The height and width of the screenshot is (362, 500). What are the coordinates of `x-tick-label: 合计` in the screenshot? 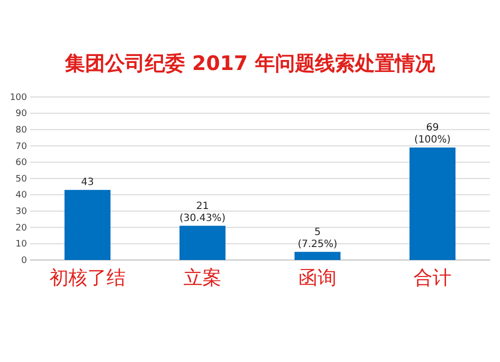 It's located at (433, 277).